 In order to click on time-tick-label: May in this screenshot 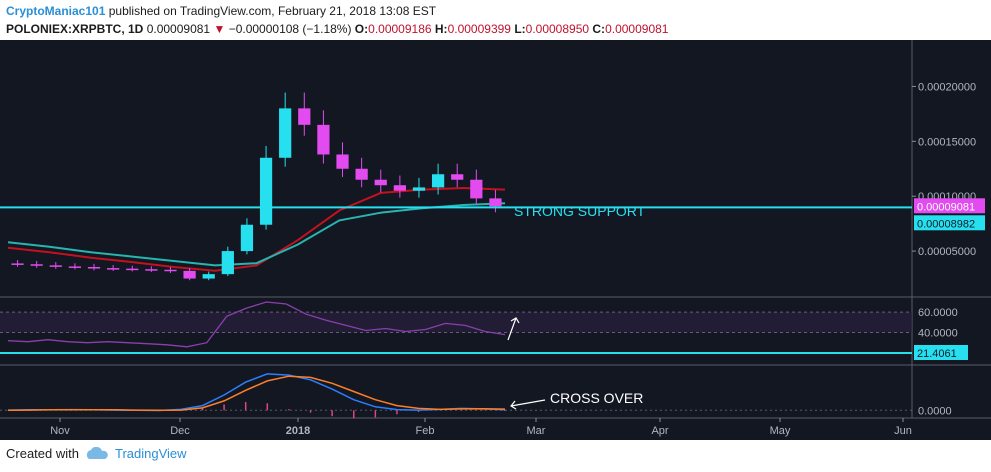, I will do `click(780, 431)`.